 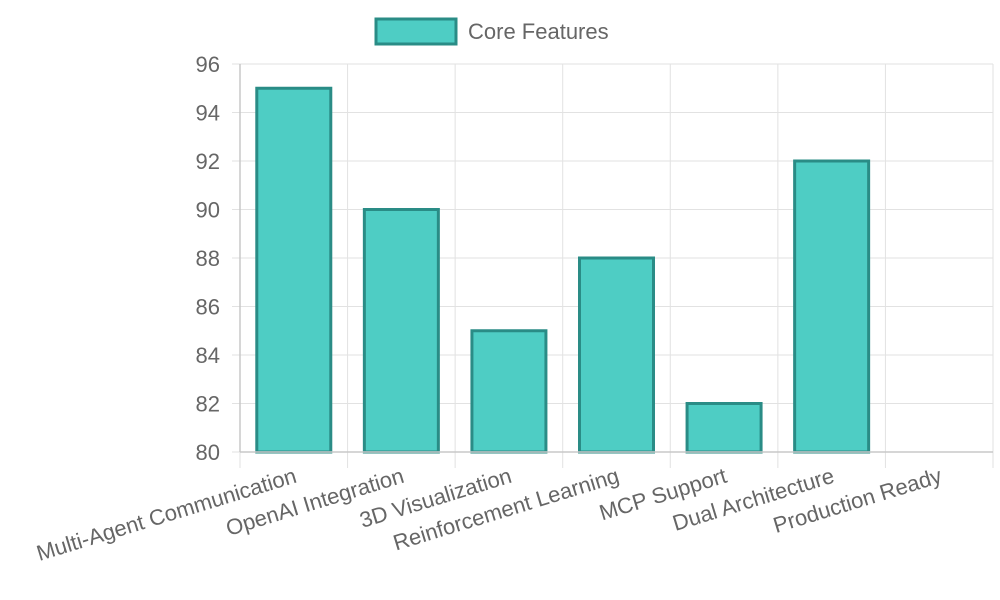 I want to click on legend-label: Core Features, so click(x=538, y=31).